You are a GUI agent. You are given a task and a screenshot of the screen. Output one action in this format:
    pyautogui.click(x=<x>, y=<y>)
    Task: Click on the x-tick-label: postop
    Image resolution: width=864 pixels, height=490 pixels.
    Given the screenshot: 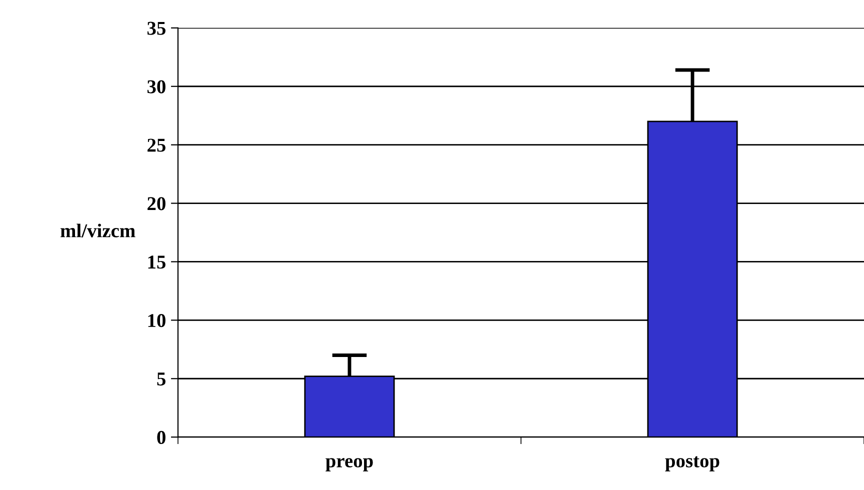 What is the action you would take?
    pyautogui.click(x=692, y=464)
    